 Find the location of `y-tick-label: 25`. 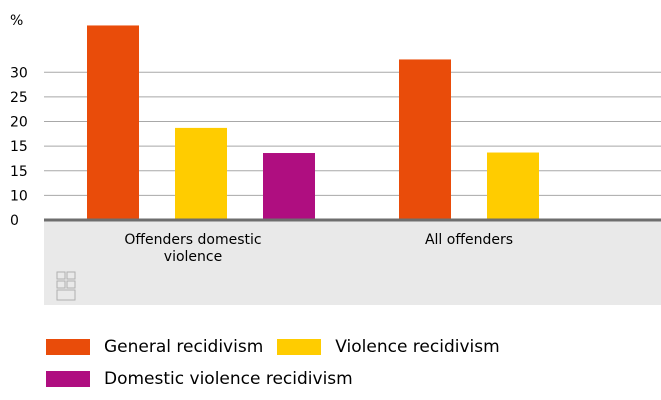

y-tick-label: 25 is located at coordinates (19, 98).